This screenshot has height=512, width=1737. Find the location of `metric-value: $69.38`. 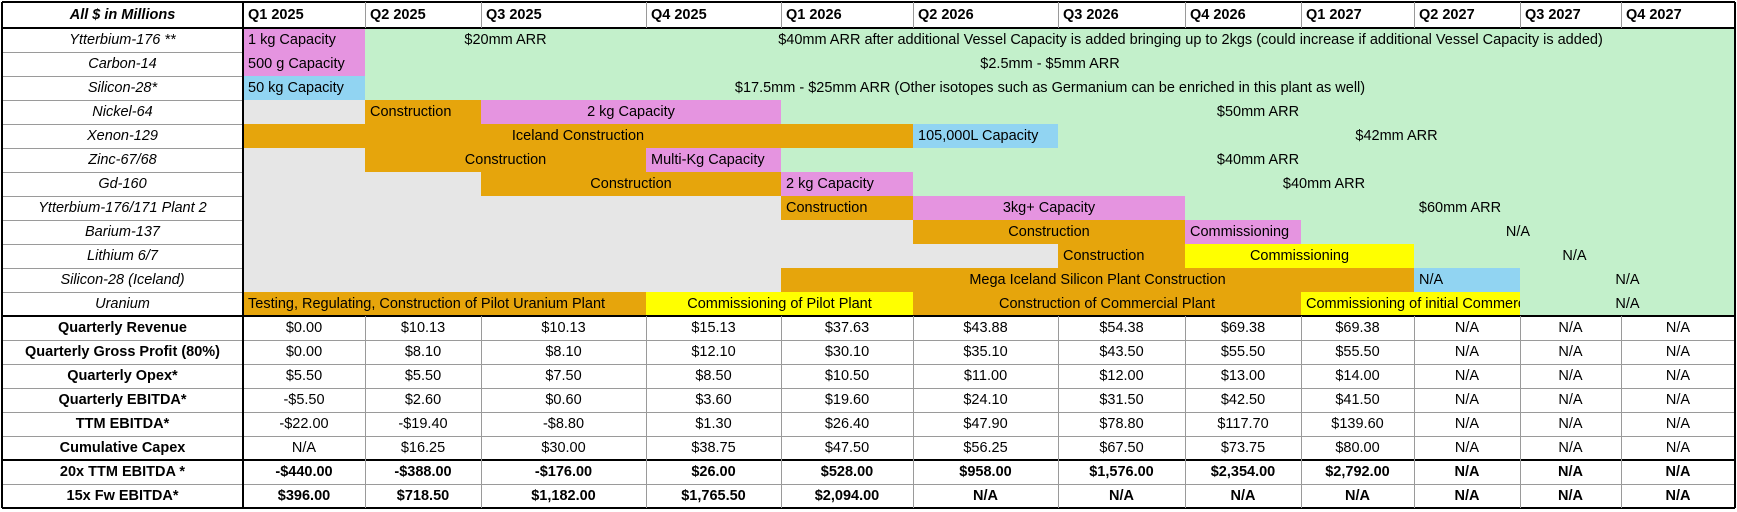

metric-value: $69.38 is located at coordinates (1243, 327).